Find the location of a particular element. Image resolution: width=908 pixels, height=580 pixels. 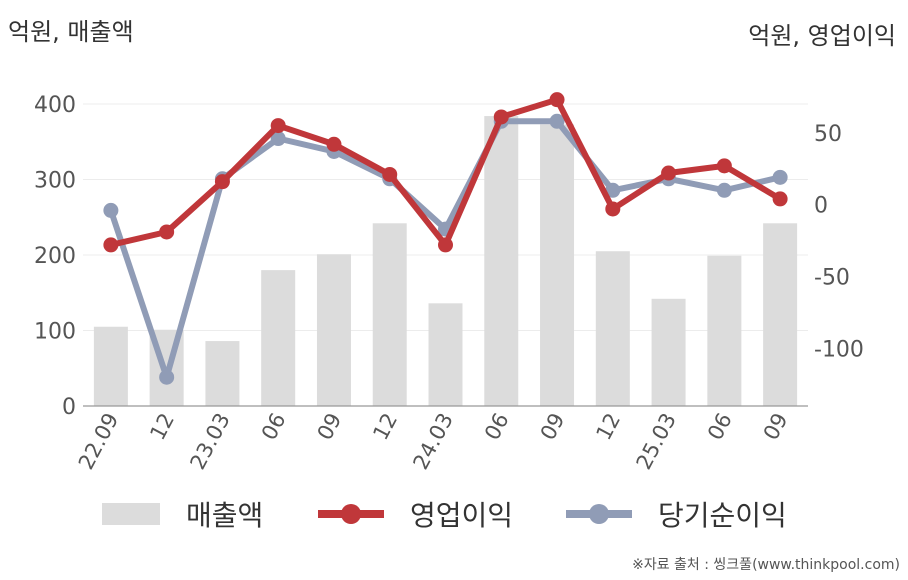

legend-item-revenue: 매출액 is located at coordinates (182, 514).